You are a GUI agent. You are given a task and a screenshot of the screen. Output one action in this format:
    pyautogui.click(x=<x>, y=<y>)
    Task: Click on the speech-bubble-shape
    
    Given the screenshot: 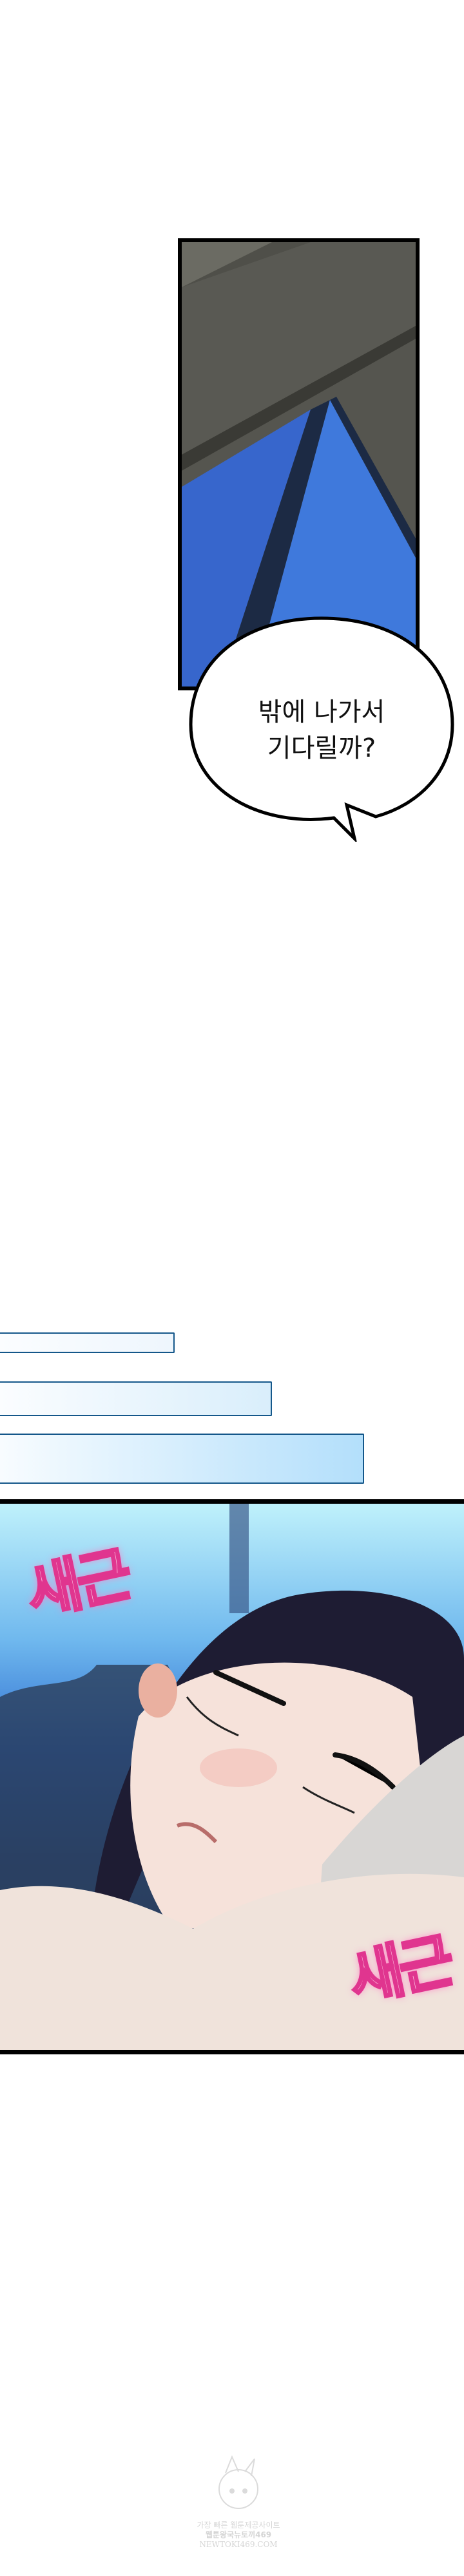 What is the action you would take?
    pyautogui.click(x=321, y=729)
    